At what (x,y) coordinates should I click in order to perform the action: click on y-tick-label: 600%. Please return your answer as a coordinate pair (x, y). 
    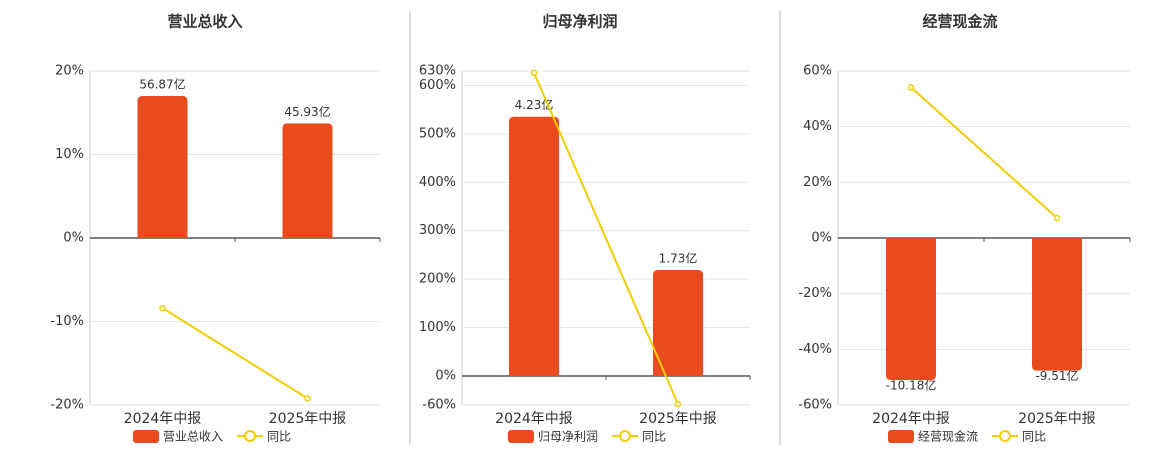
    Looking at the image, I should click on (437, 85).